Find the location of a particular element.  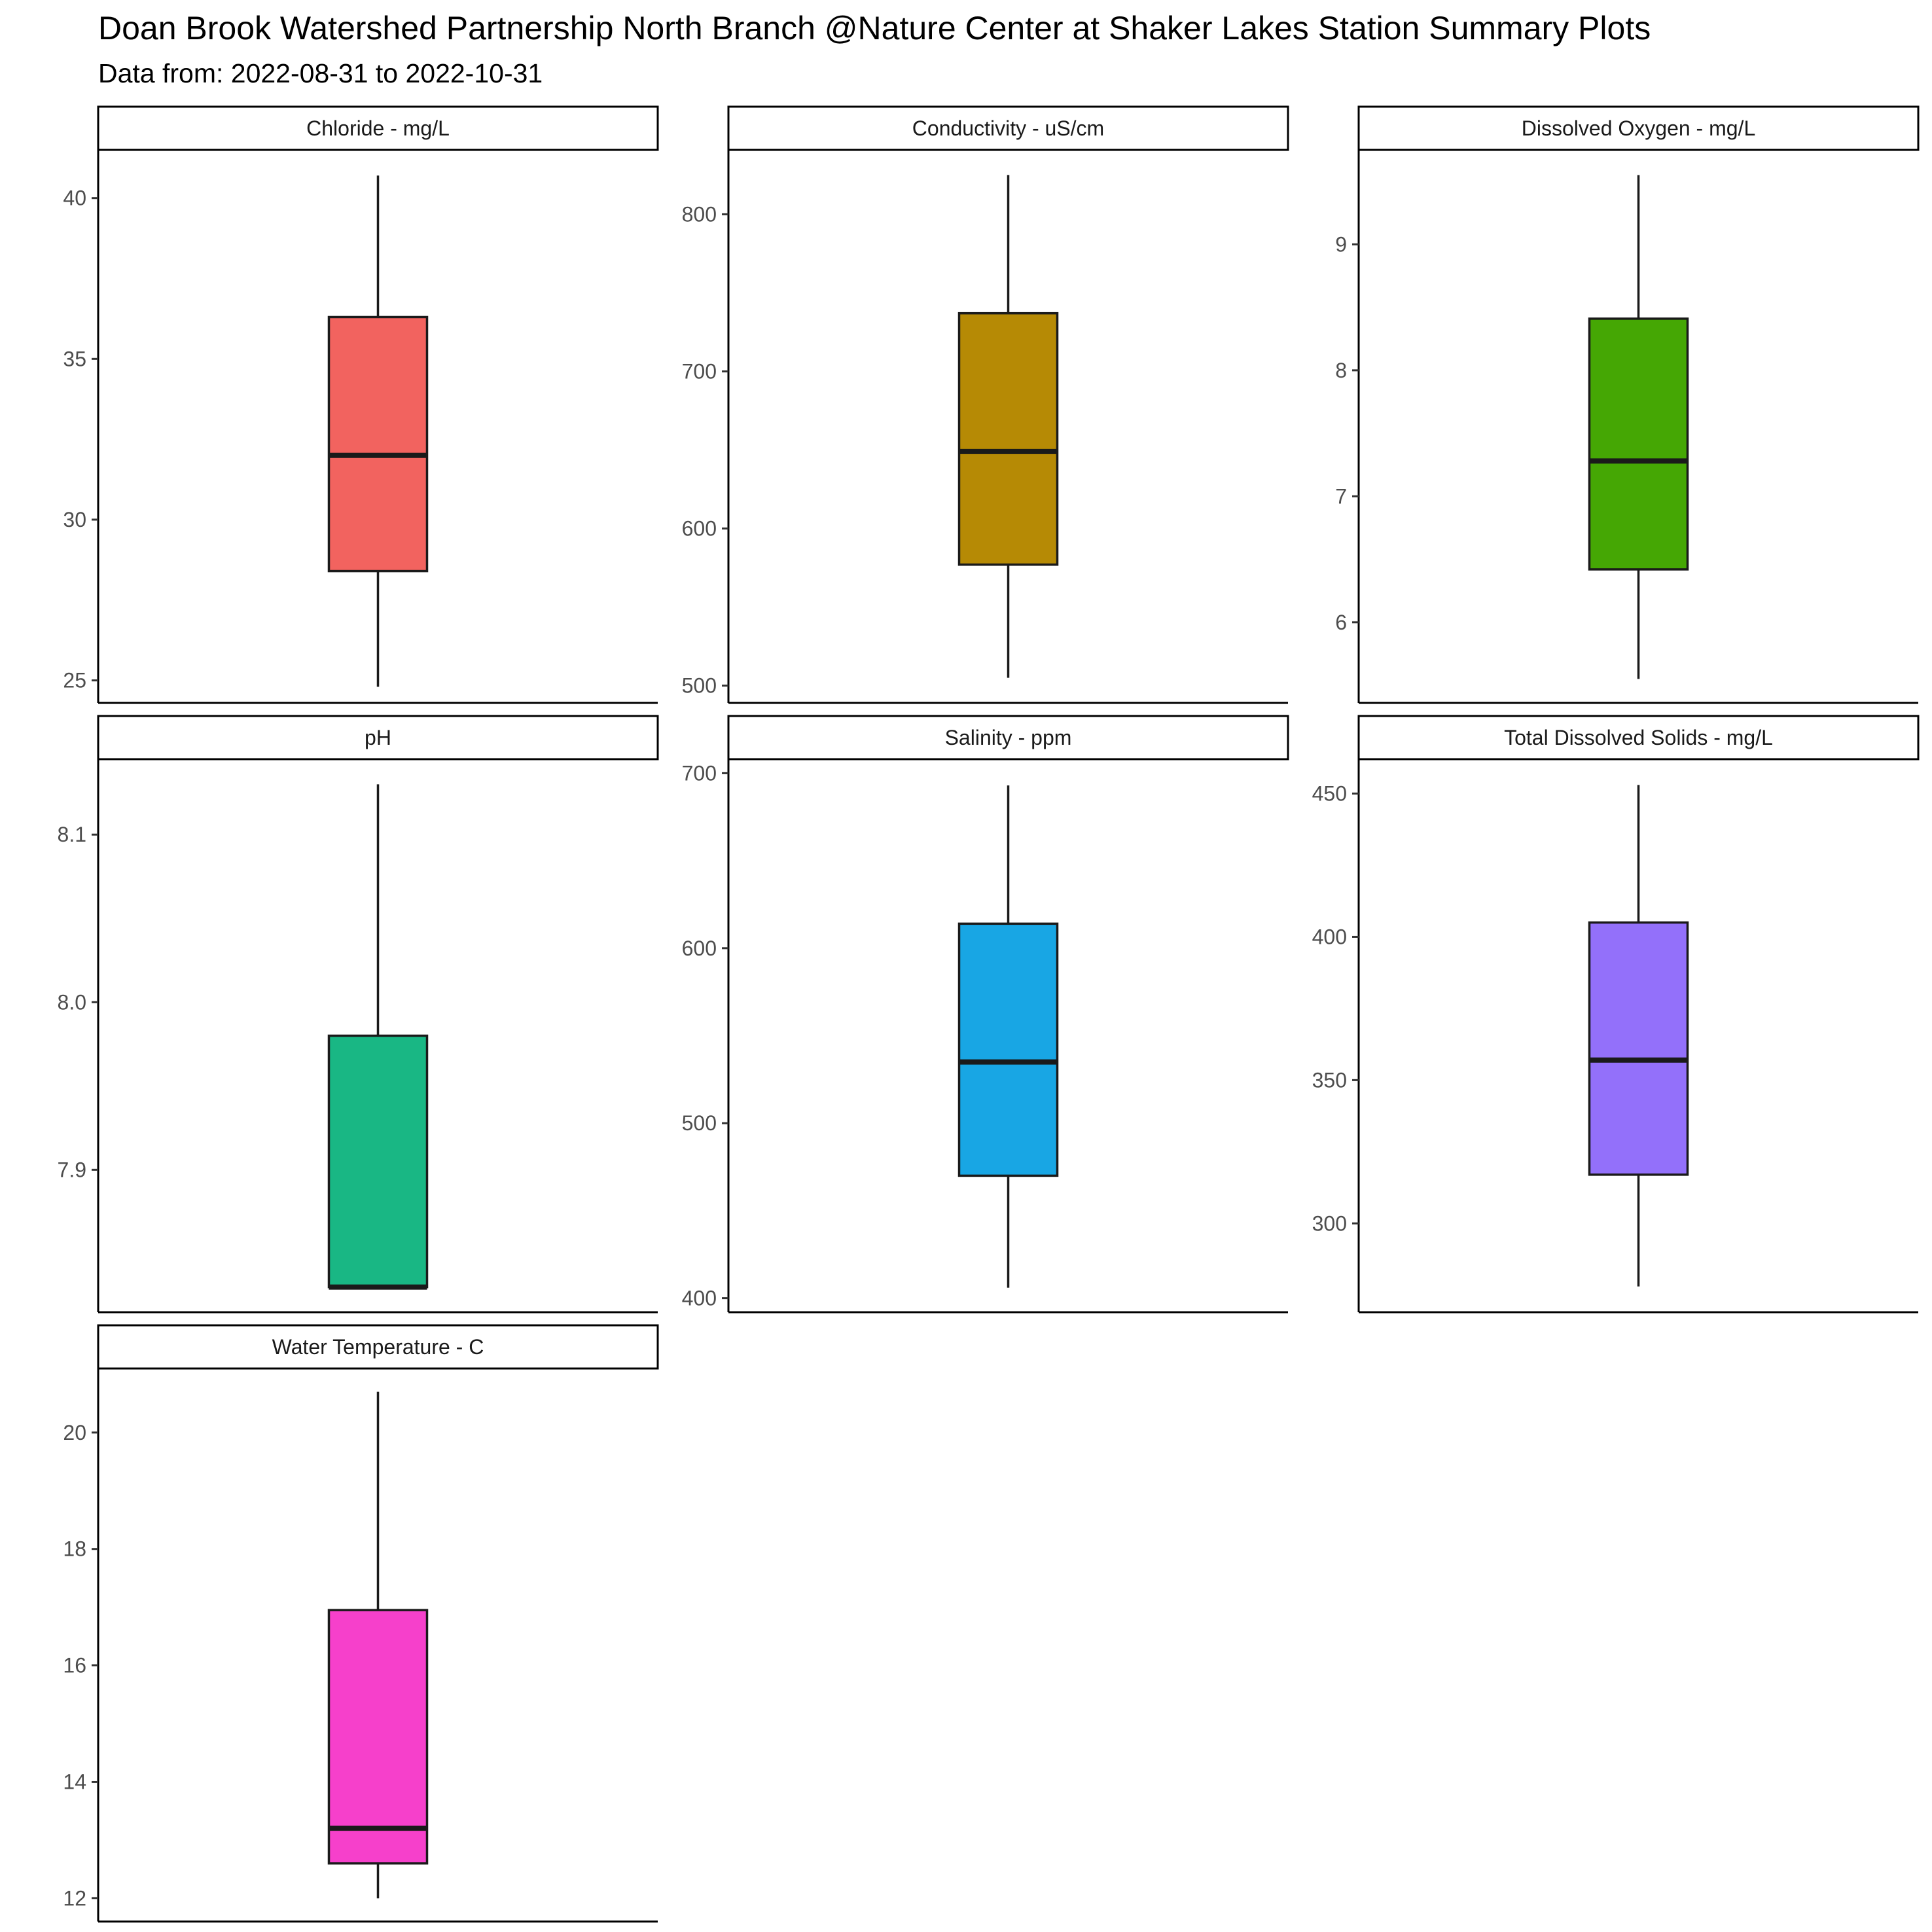

facet-strip-label: Conductivity - uS/cm is located at coordinates (1008, 128).